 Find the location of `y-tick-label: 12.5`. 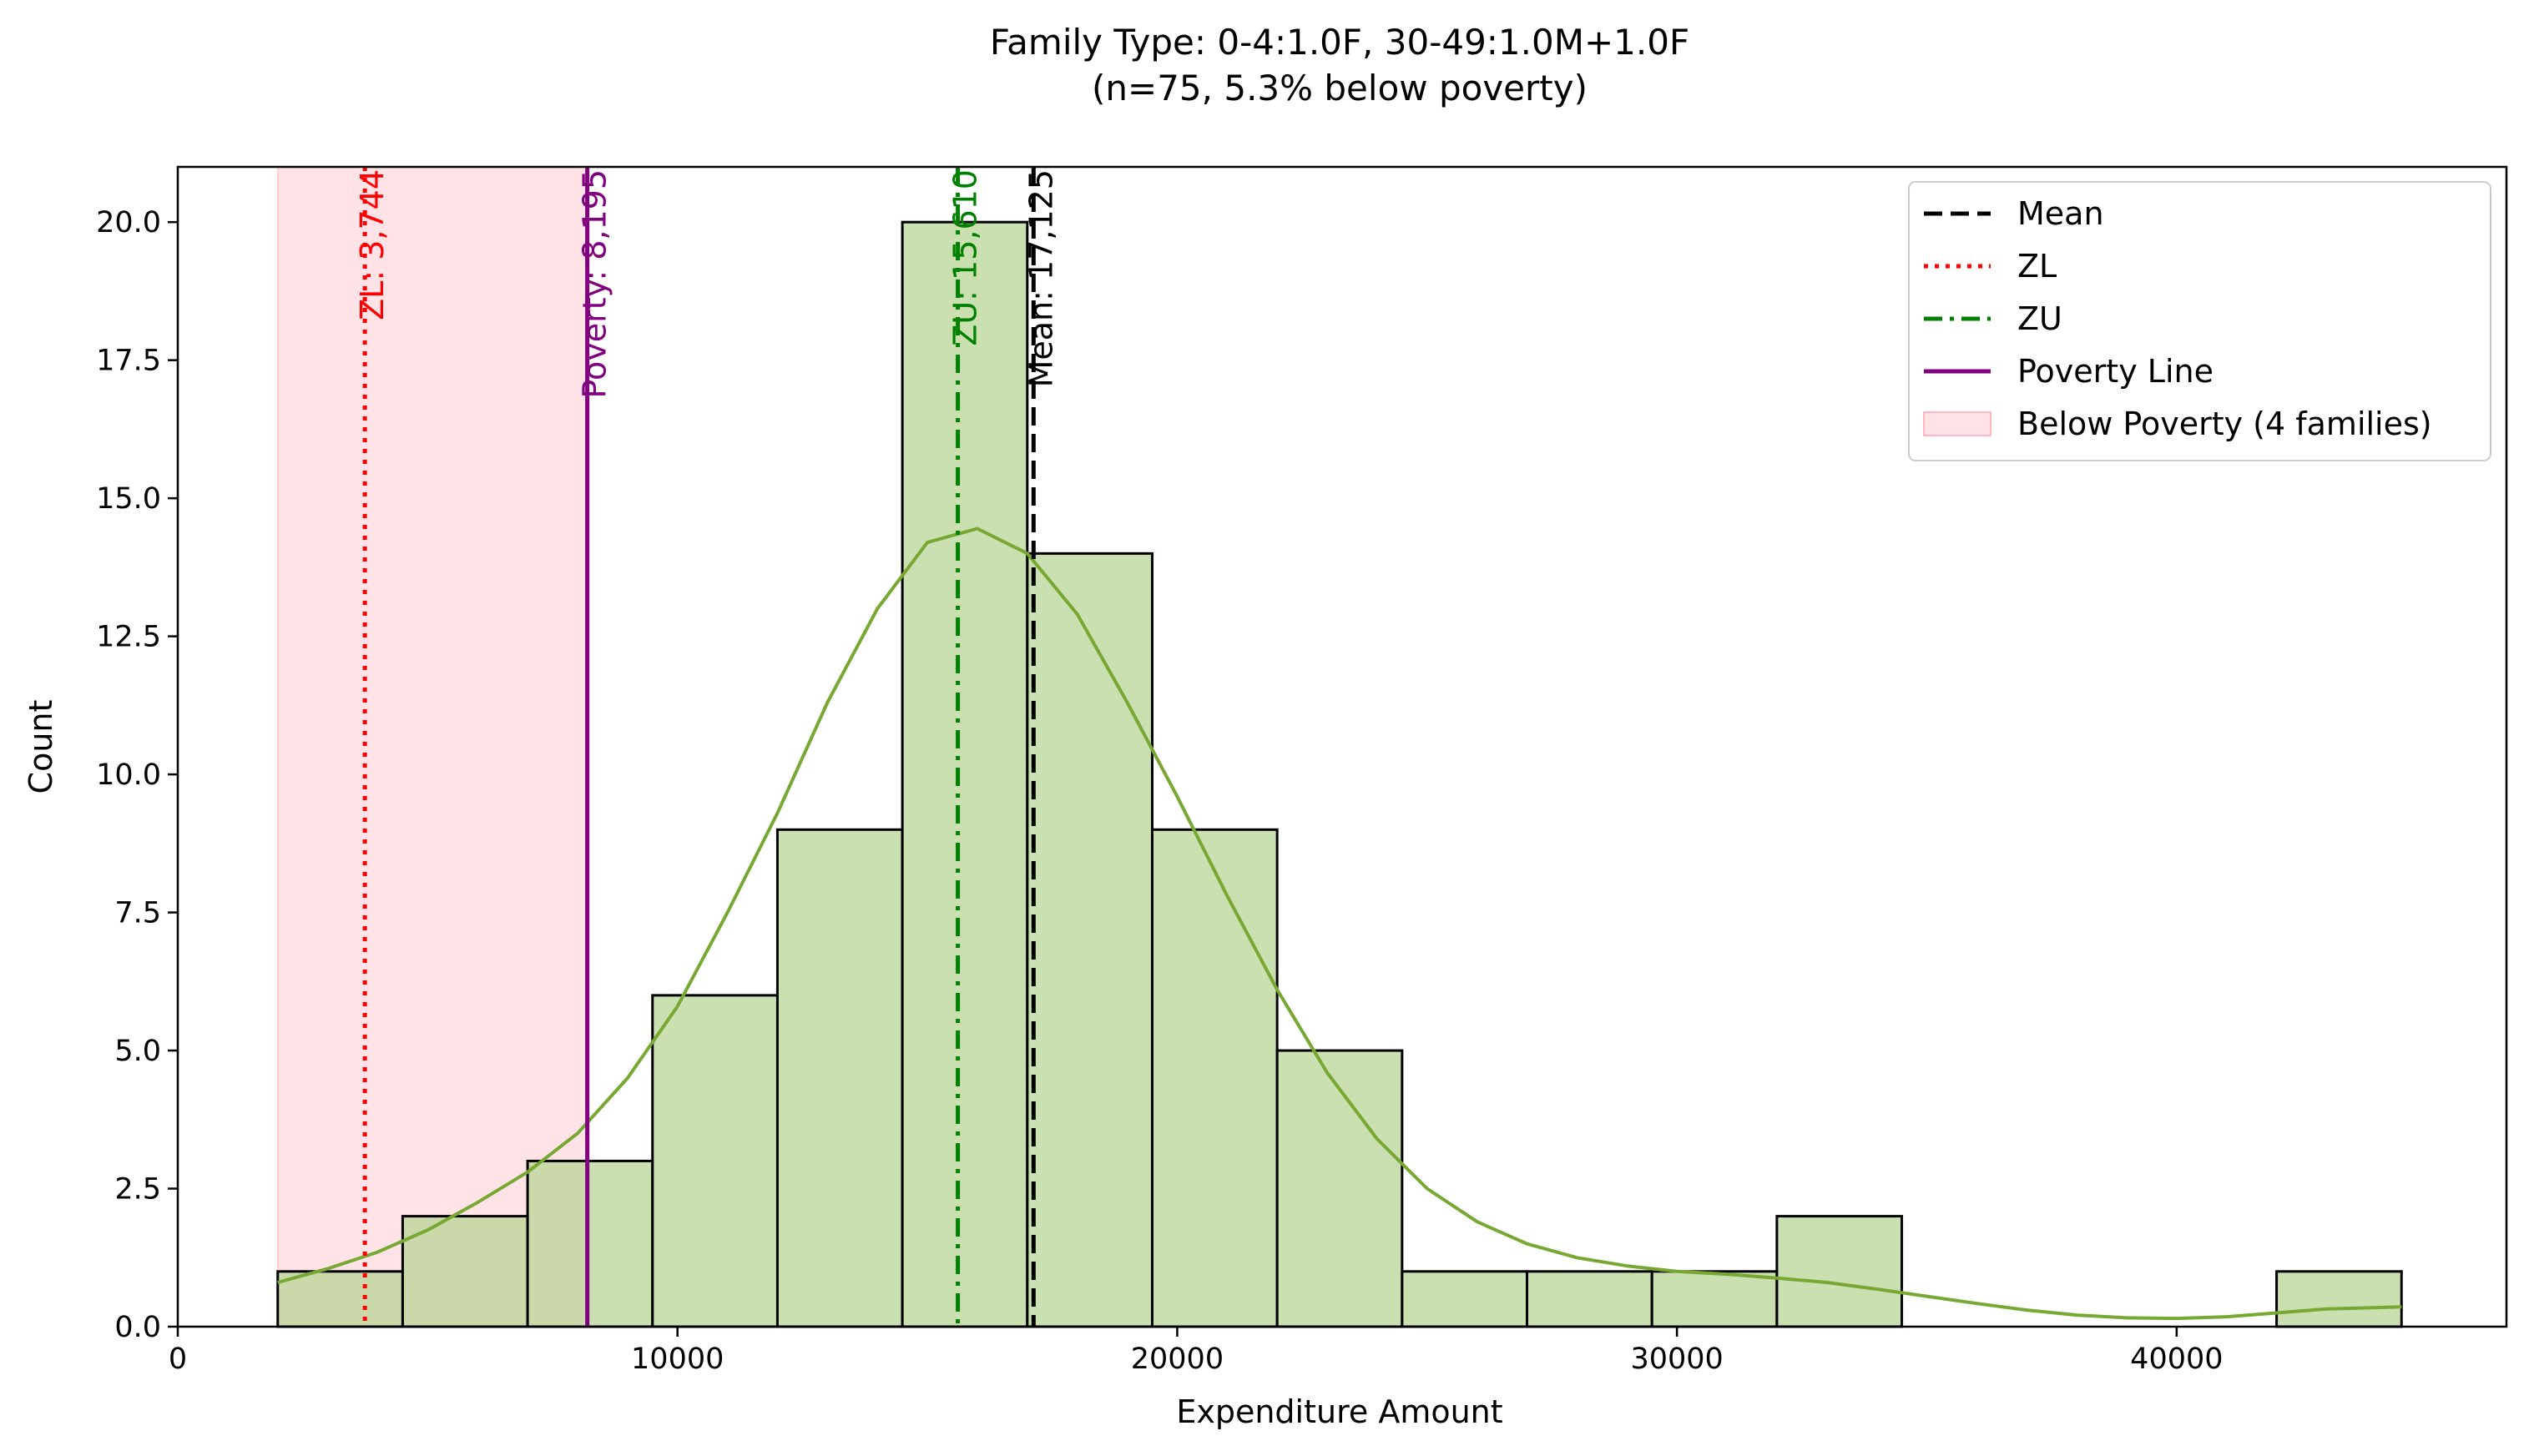

y-tick-label: 12.5 is located at coordinates (128, 637).